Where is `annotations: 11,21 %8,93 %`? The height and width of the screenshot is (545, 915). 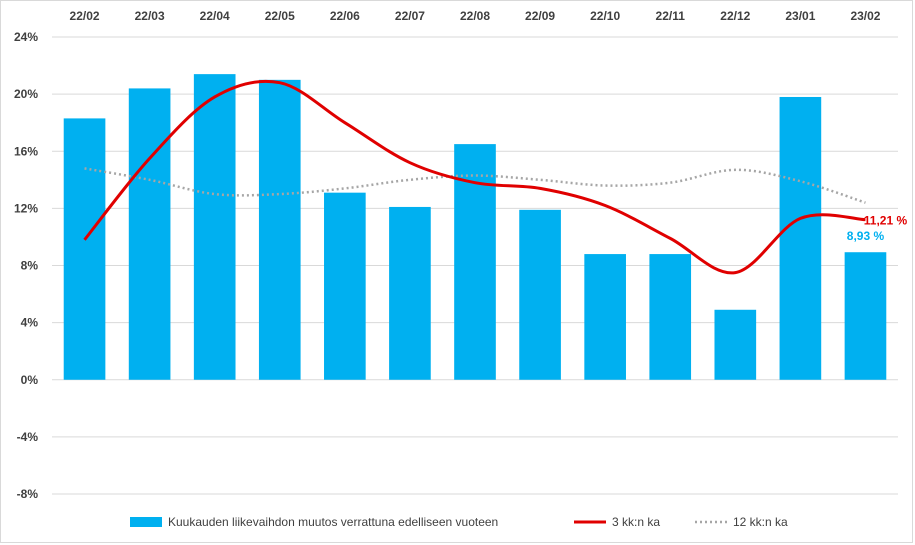
annotations: 11,21 %8,93 % is located at coordinates (877, 229).